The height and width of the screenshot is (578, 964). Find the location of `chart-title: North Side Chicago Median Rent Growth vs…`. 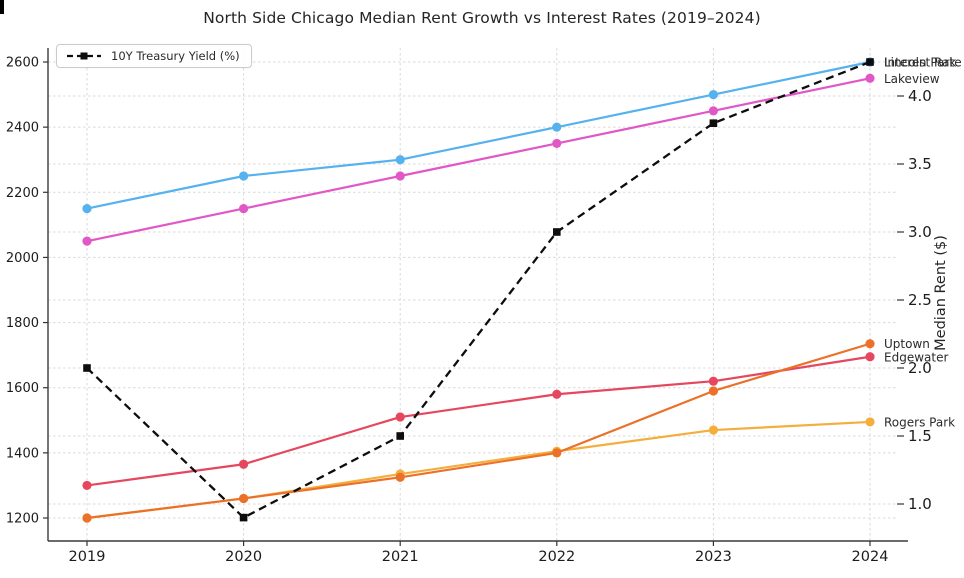

chart-title: North Side Chicago Median Rent Growth vs… is located at coordinates (482, 18).